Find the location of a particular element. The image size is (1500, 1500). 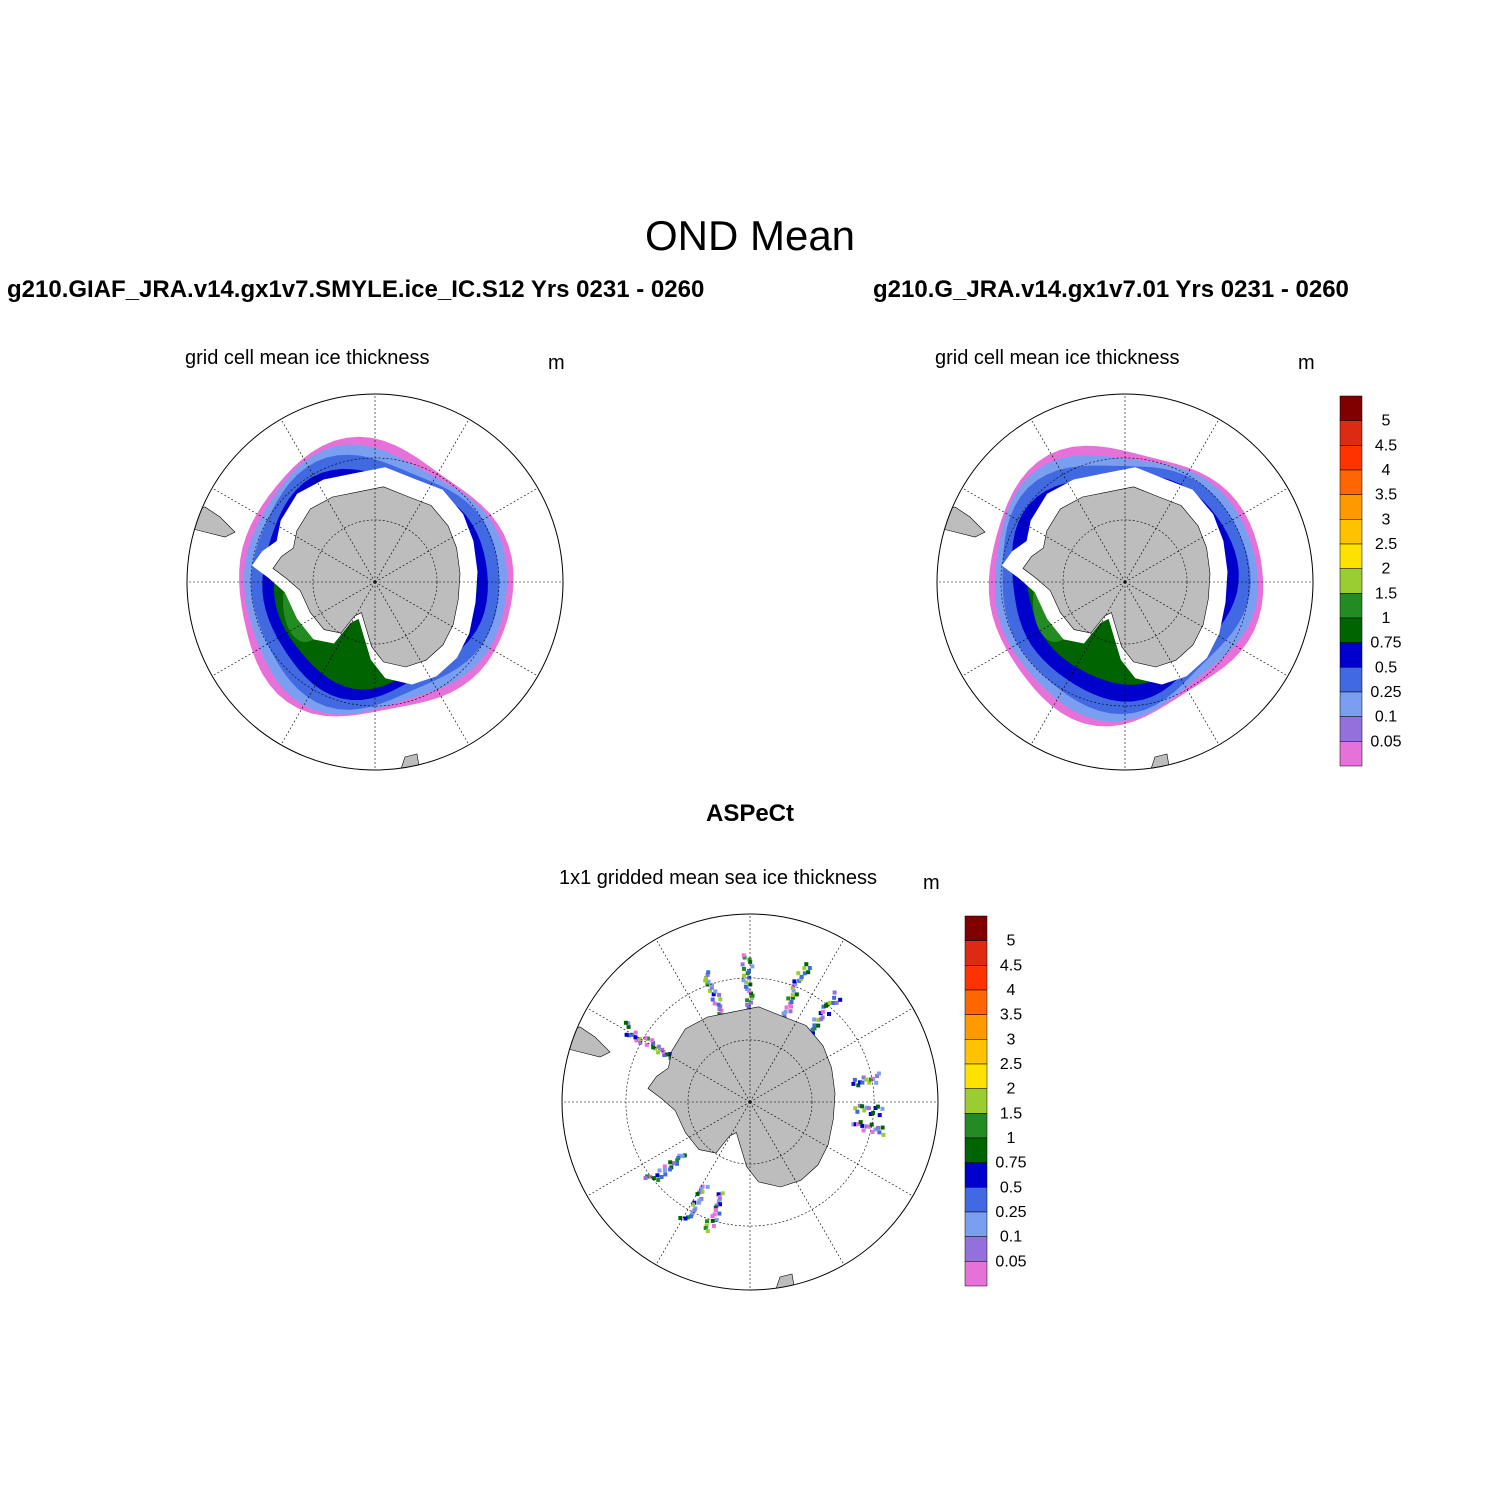

panel3-unit: m is located at coordinates (931, 883).